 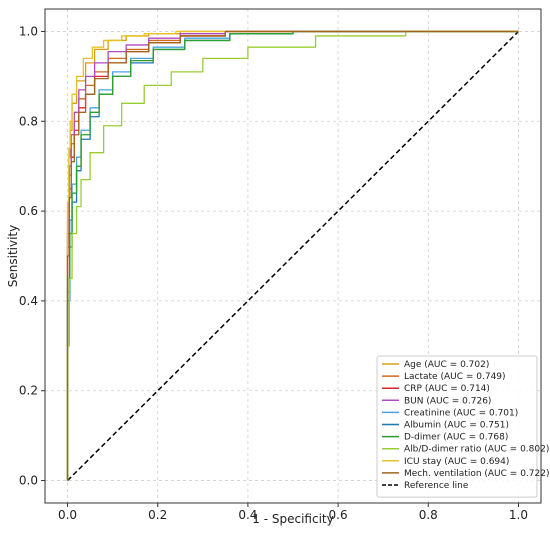 I want to click on x-tick-label: 0.4, so click(x=247, y=515).